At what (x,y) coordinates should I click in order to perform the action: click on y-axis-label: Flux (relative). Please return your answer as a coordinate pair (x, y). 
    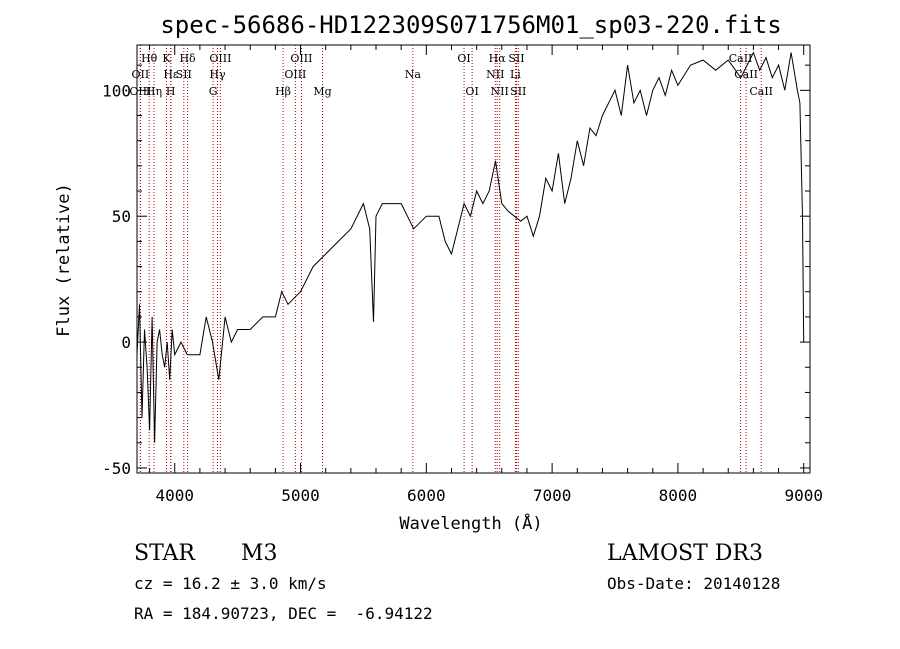
    Looking at the image, I should click on (64, 260).